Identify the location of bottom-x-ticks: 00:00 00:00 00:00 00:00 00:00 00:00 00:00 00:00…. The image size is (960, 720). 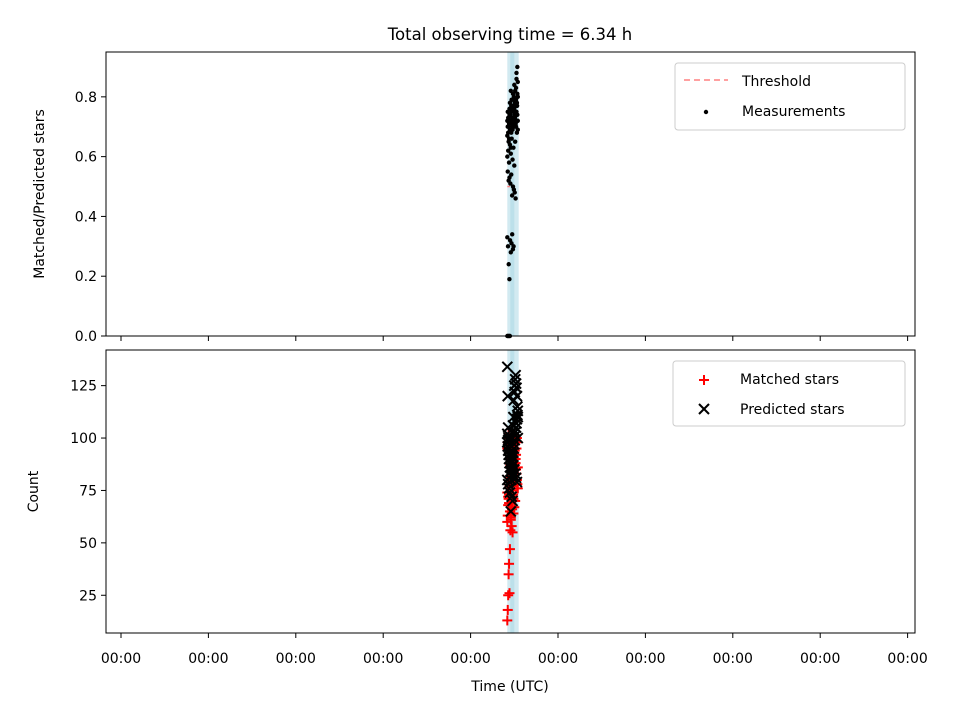
(514, 650).